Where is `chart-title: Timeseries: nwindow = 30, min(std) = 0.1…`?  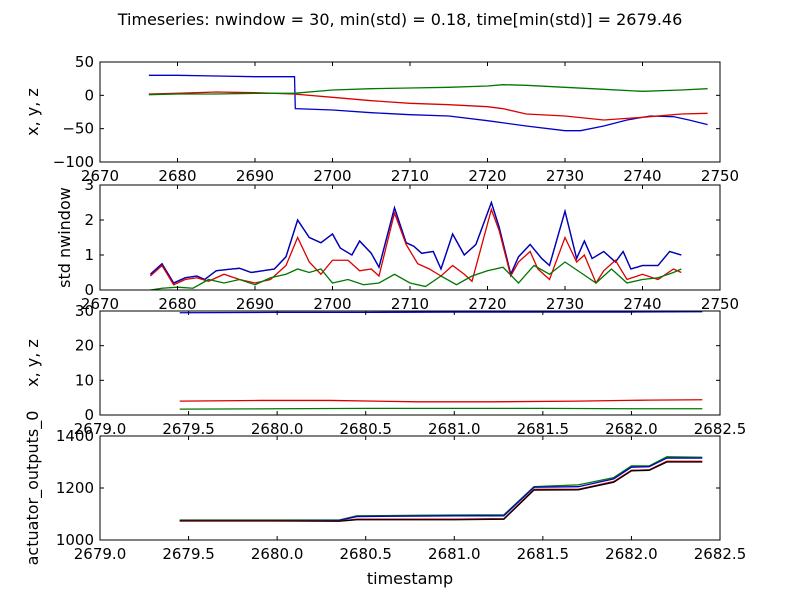 chart-title: Timeseries: nwindow = 30, min(std) = 0.1… is located at coordinates (400, 19).